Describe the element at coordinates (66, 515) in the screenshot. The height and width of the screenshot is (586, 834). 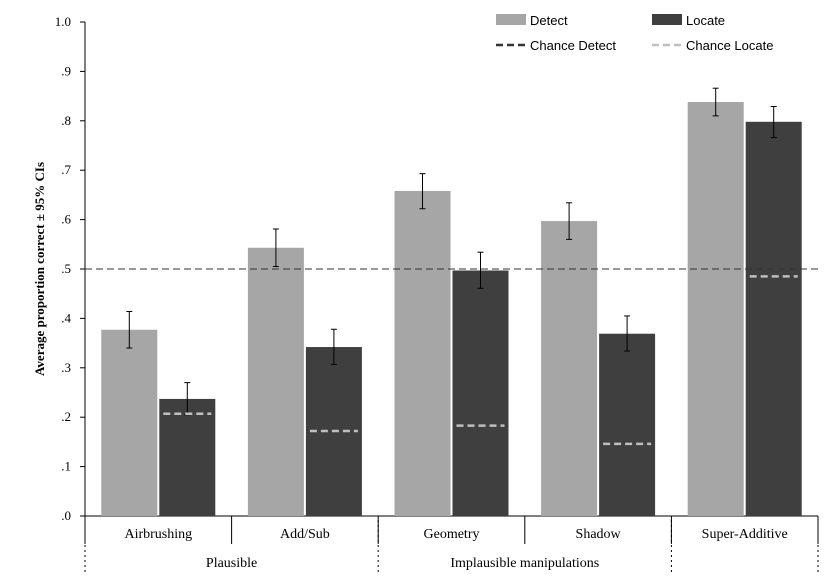
I see `y-tick-label: .0` at that location.